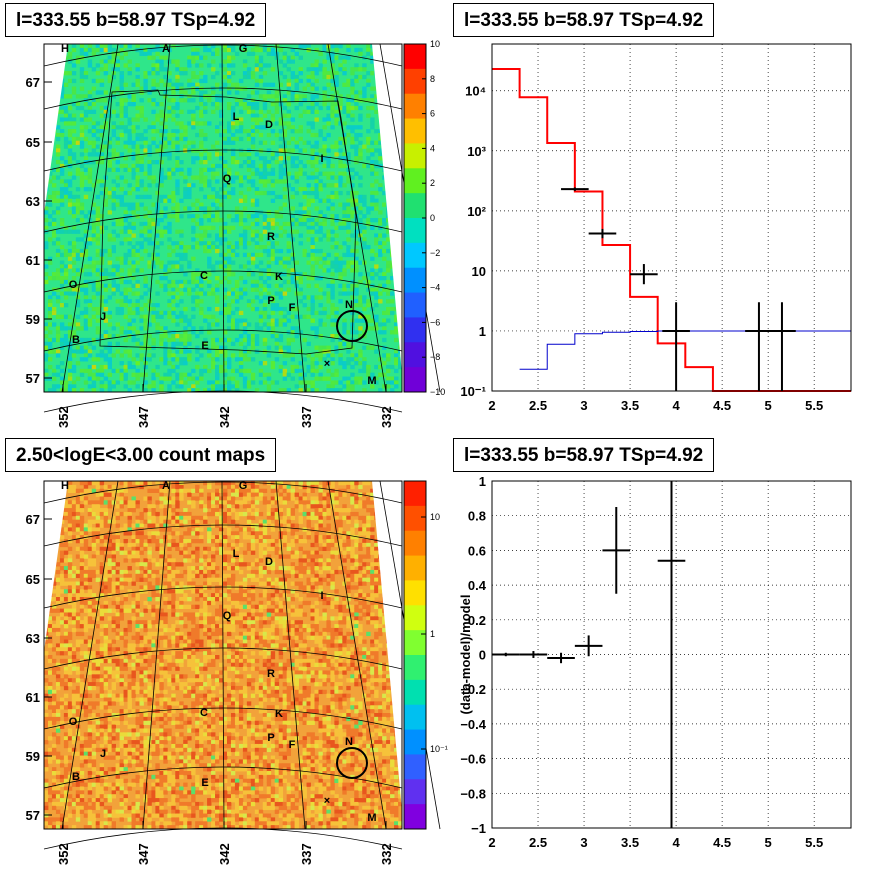  I want to click on tr-panel-title: l=333.55 b=58.97 TSp=4.92, so click(584, 20).